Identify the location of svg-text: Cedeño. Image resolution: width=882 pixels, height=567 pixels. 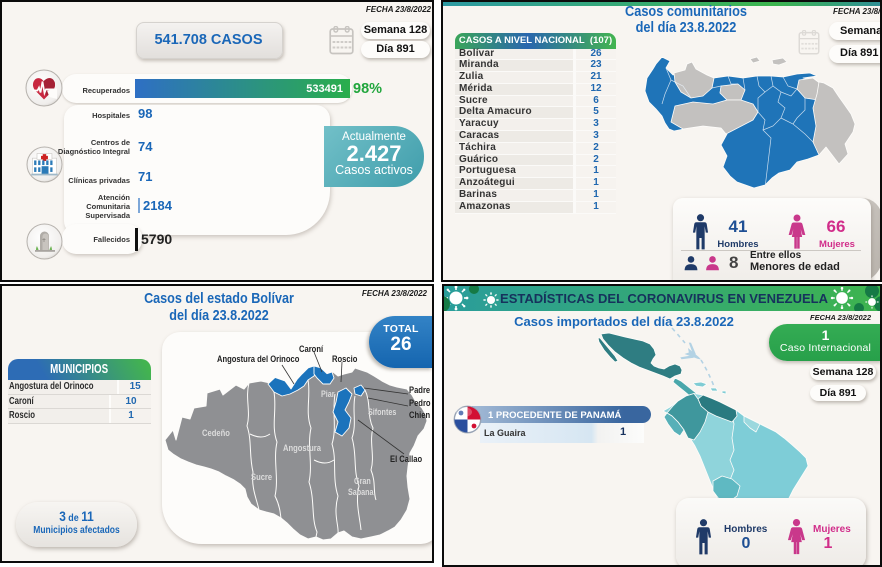
(216, 432).